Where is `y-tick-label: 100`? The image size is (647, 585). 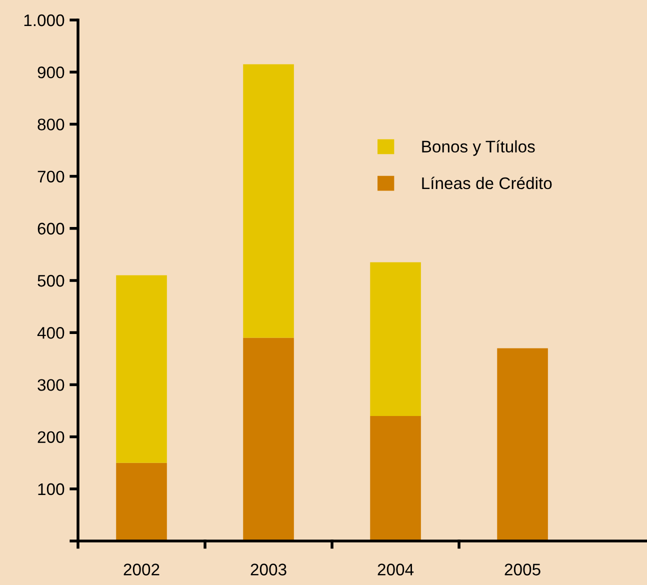 y-tick-label: 100 is located at coordinates (51, 489).